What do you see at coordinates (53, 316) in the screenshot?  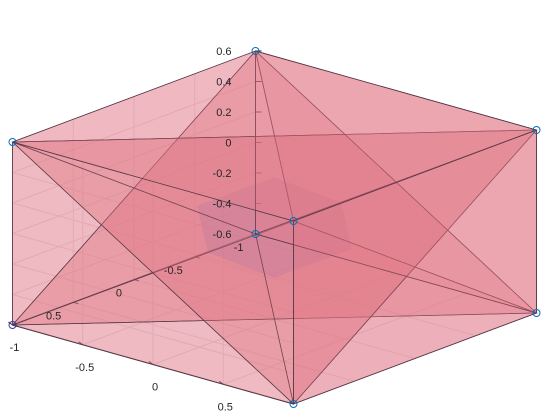 I see `y-tick-label: 0.5` at bounding box center [53, 316].